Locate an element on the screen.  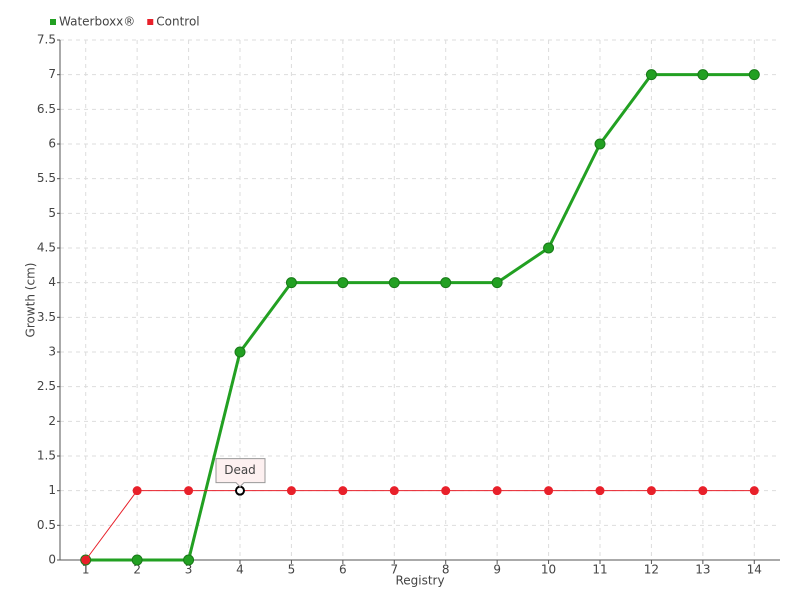
y-tick-label: 0.5 is located at coordinates (46, 525).